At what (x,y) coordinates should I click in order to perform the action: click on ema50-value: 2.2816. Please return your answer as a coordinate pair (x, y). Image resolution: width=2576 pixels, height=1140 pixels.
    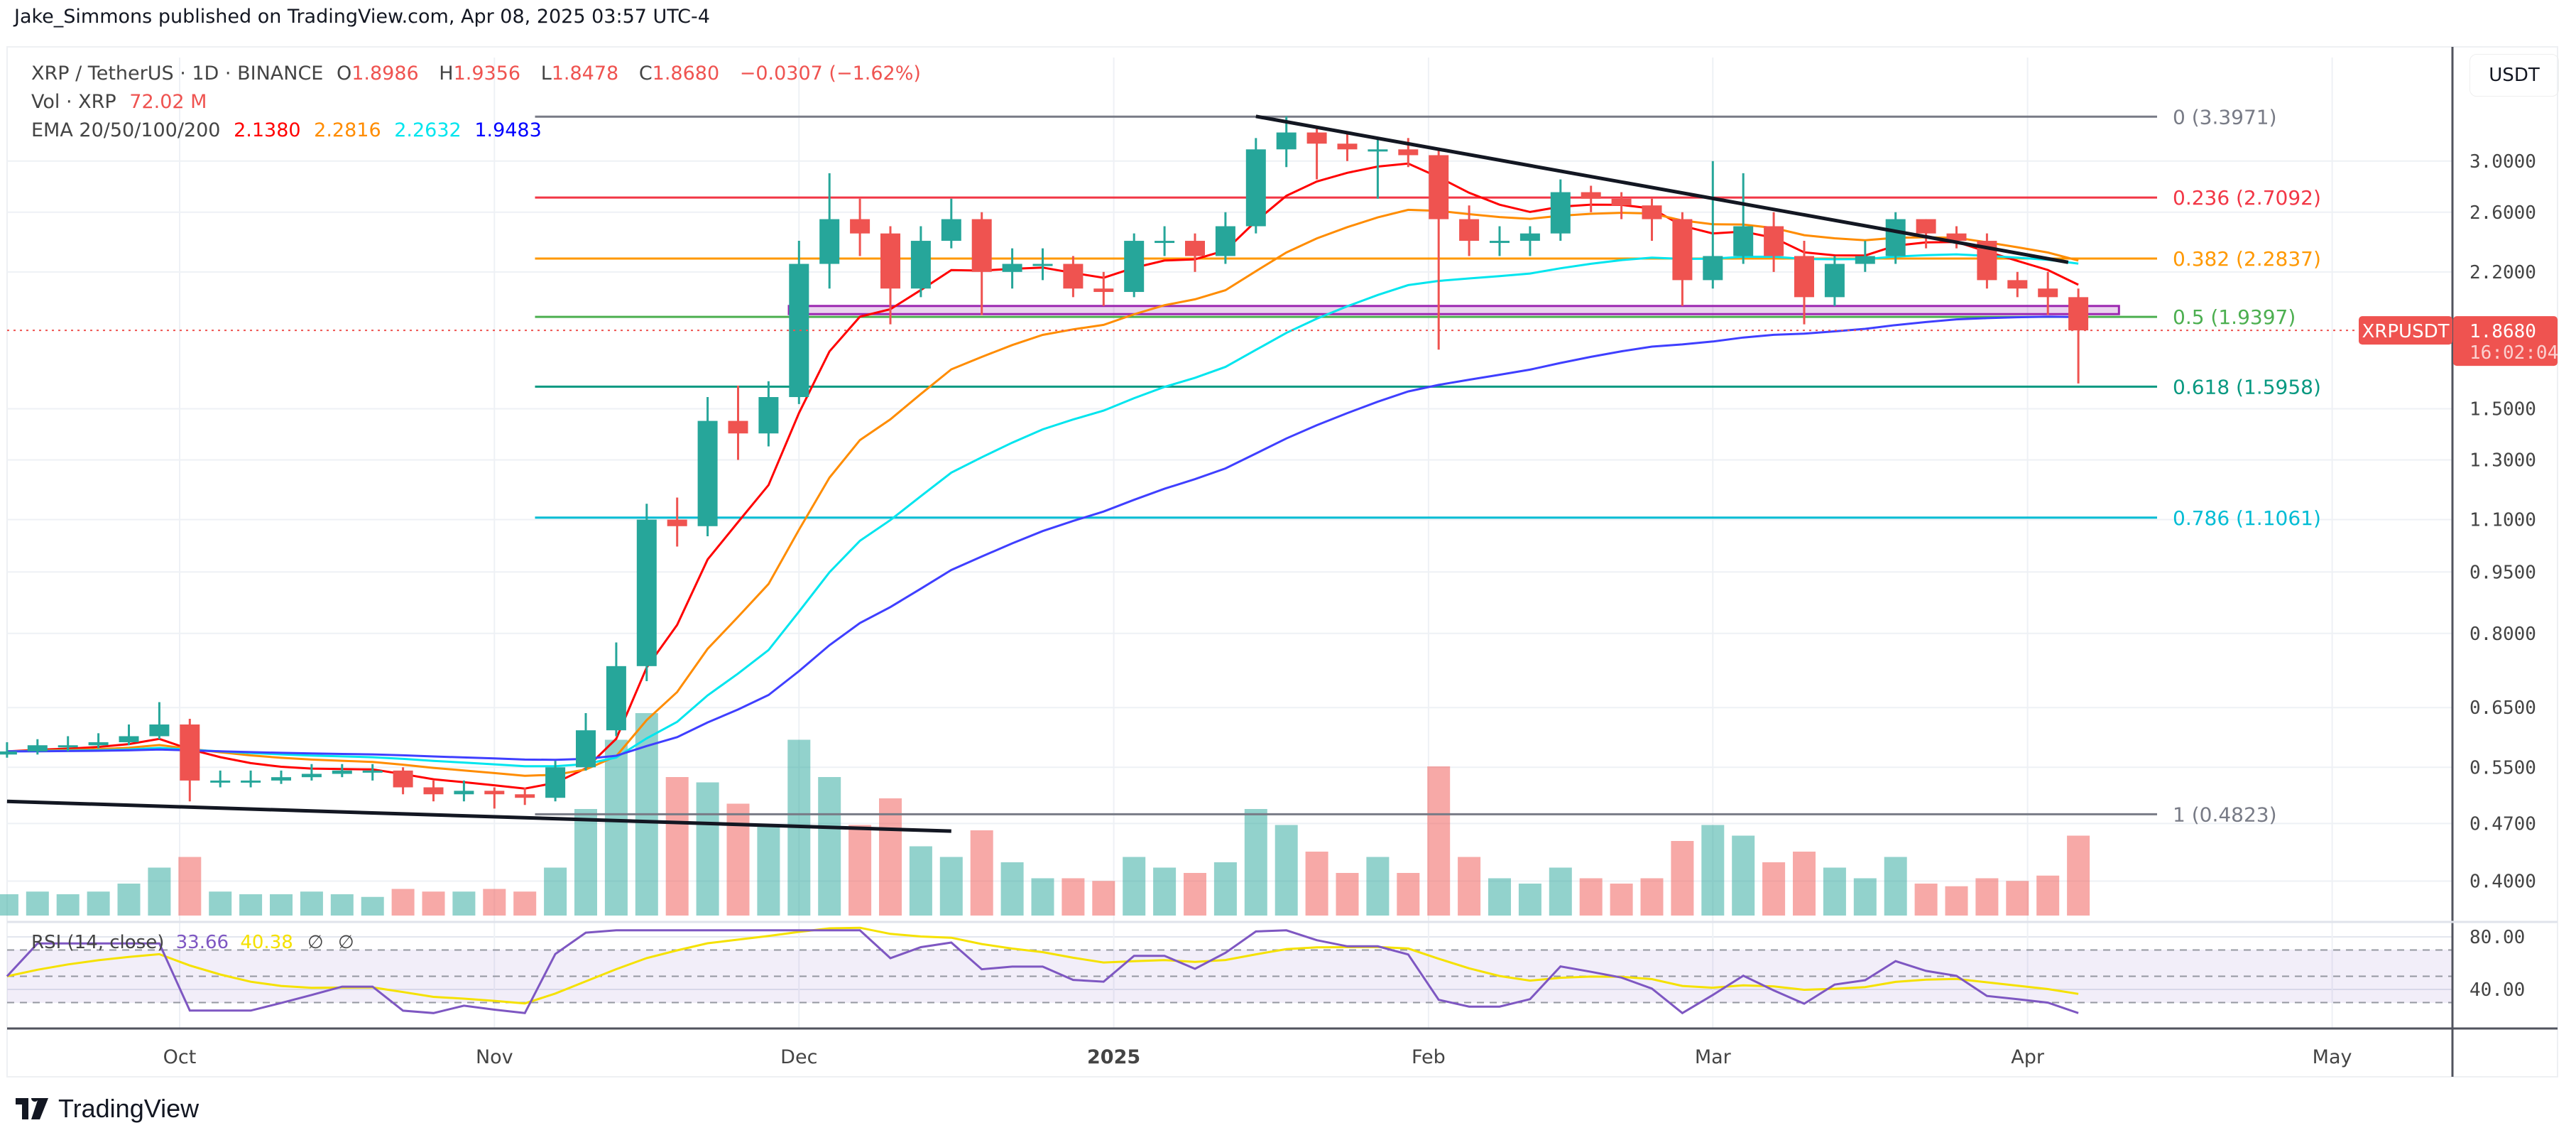
    Looking at the image, I should click on (347, 130).